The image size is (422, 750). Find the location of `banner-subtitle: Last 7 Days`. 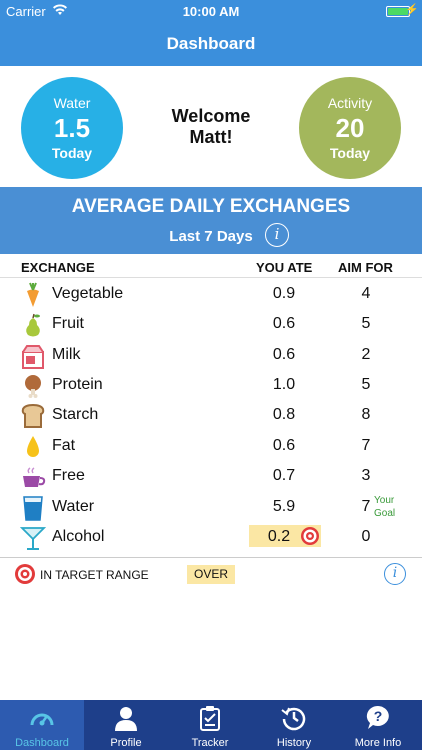

banner-subtitle: Last 7 Days is located at coordinates (211, 236).